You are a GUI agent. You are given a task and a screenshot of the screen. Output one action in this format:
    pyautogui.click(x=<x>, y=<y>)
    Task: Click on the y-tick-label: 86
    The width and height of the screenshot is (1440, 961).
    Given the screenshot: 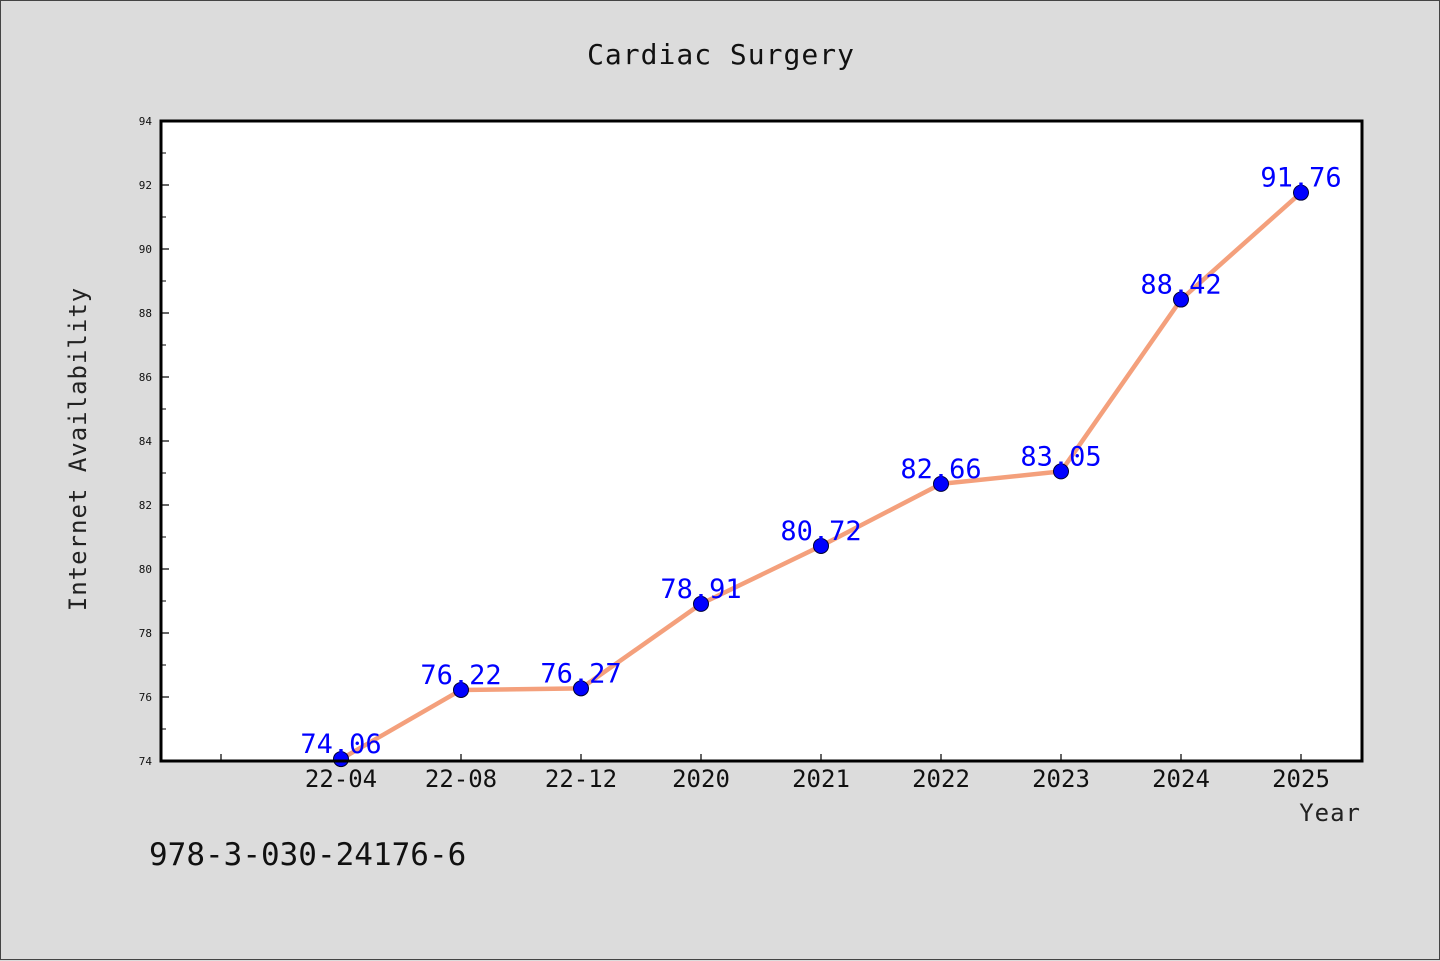 What is the action you would take?
    pyautogui.click(x=145, y=377)
    